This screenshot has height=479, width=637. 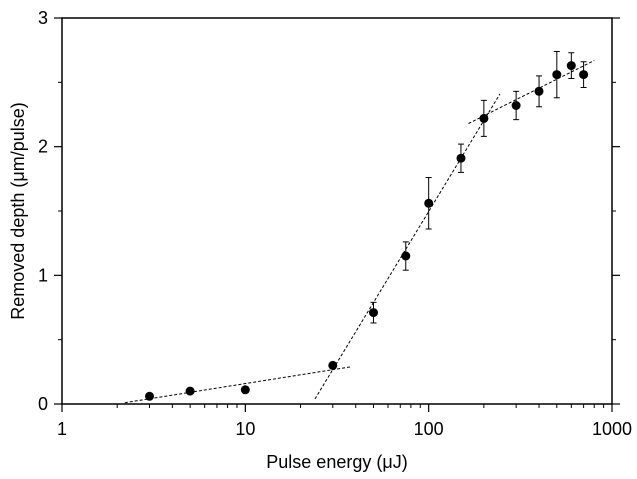 What do you see at coordinates (62, 429) in the screenshot?
I see `x-tick-label: 1` at bounding box center [62, 429].